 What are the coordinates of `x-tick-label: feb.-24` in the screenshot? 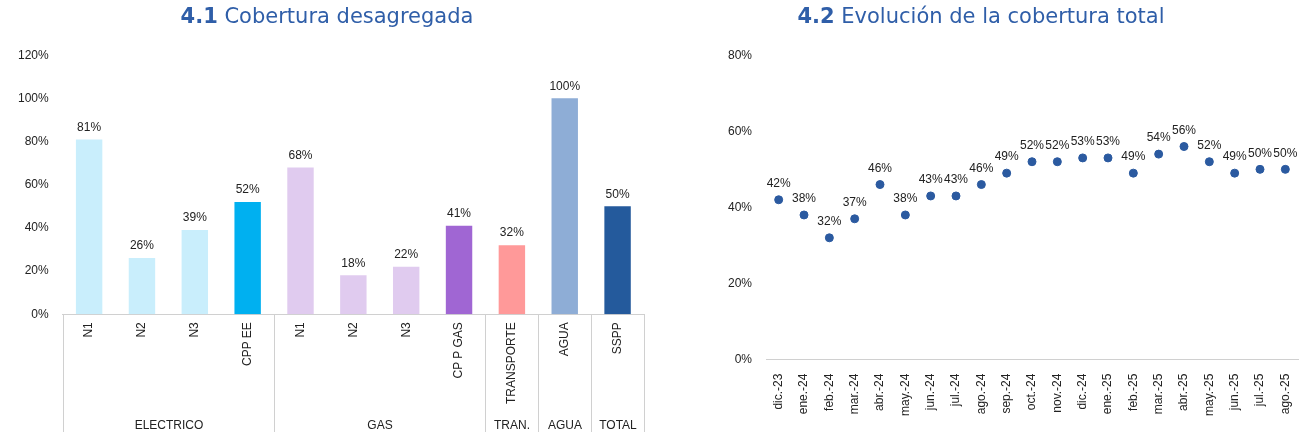 It's located at (828, 392).